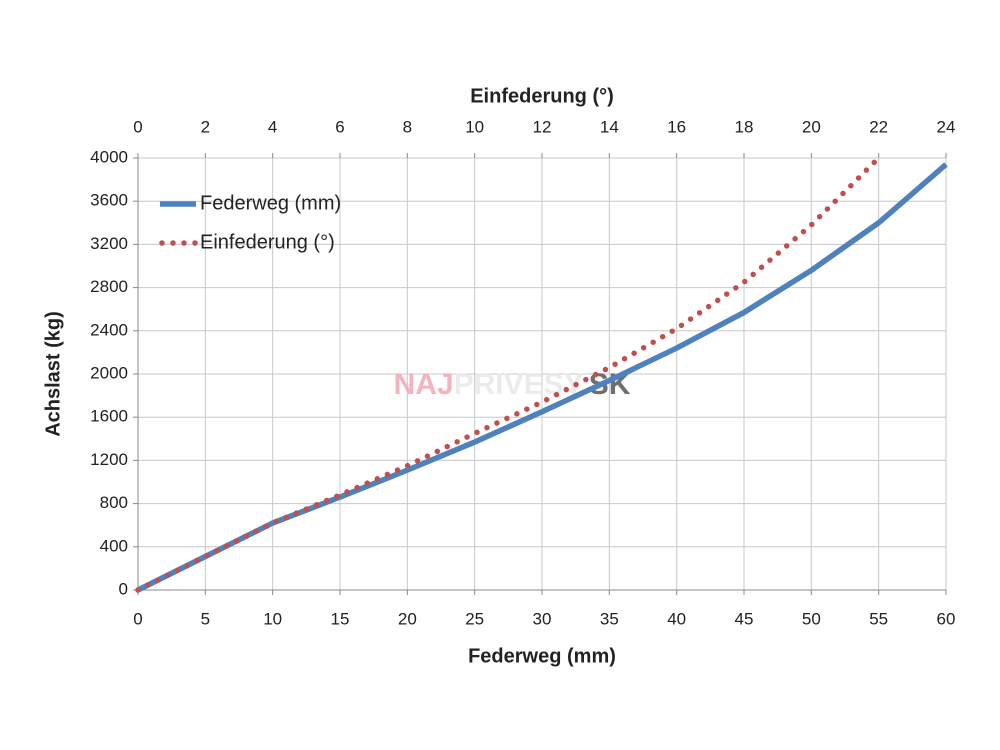  What do you see at coordinates (272, 618) in the screenshot?
I see `x-tick-label: 10` at bounding box center [272, 618].